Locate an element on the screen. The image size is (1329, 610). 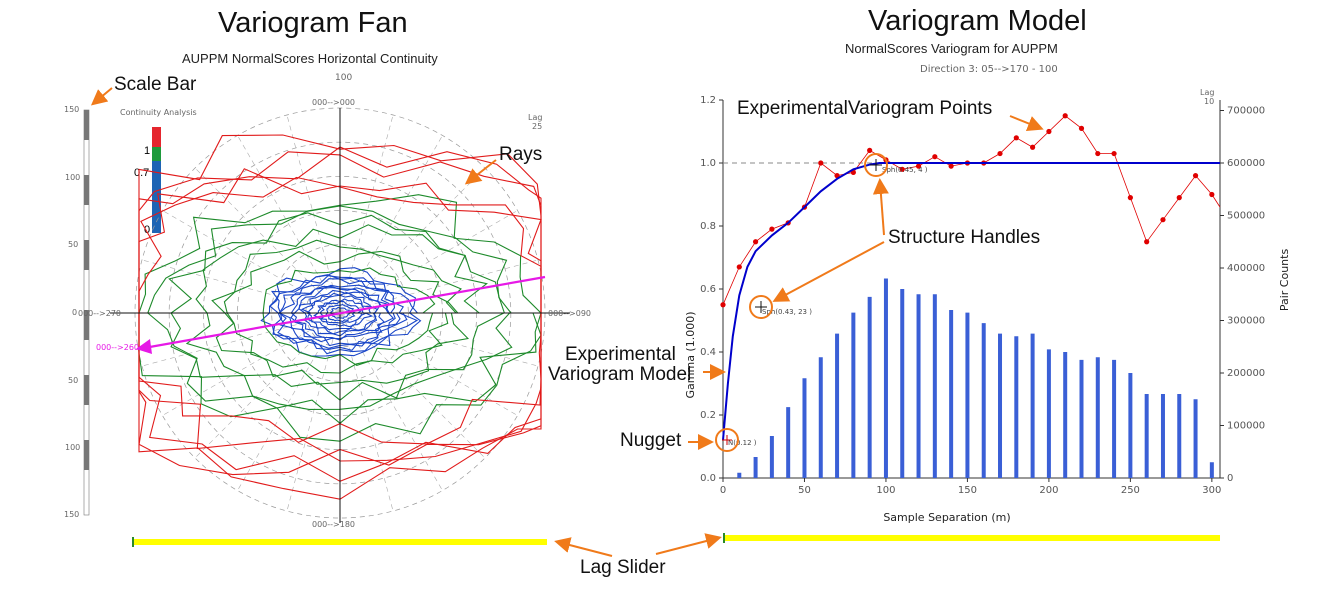
callout-structure-handles: Structure Handles is located at coordinates (964, 237).